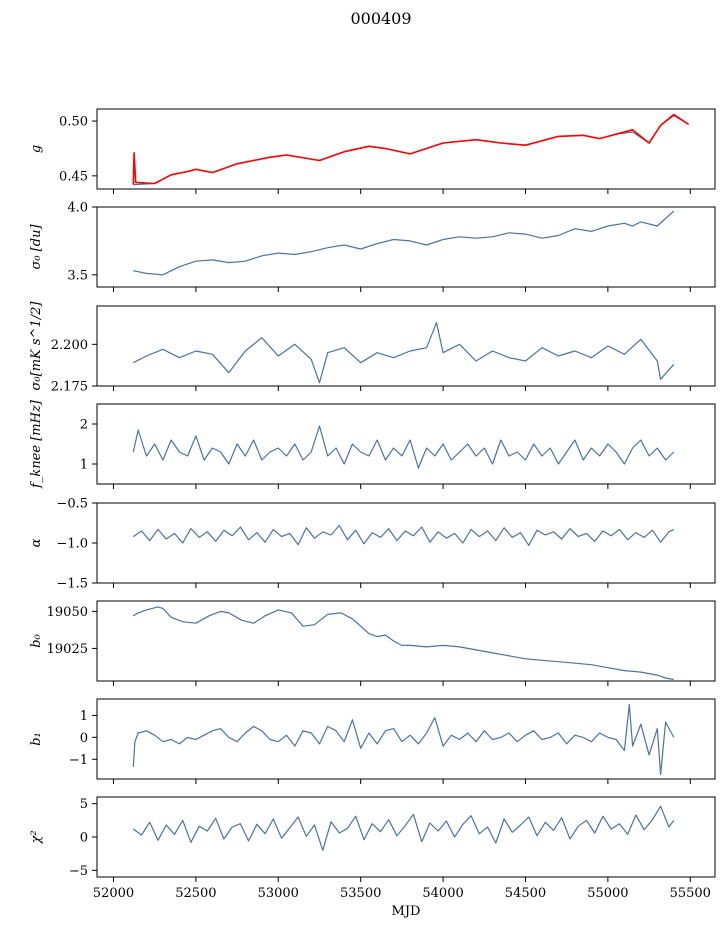 The image size is (725, 936). I want to click on panel-2: 3.5 4.0 σ₀ [du], so click(372, 246).